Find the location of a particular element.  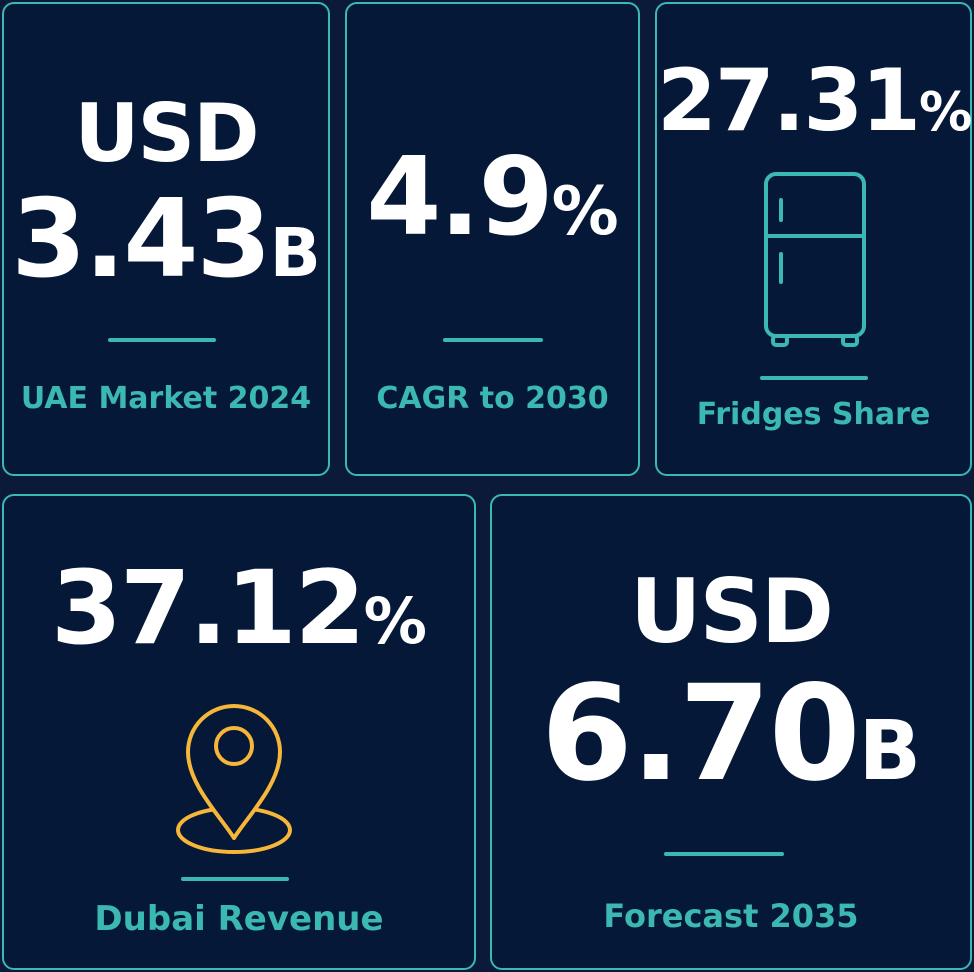

stat-number: 4.9 is located at coordinates (459, 197).